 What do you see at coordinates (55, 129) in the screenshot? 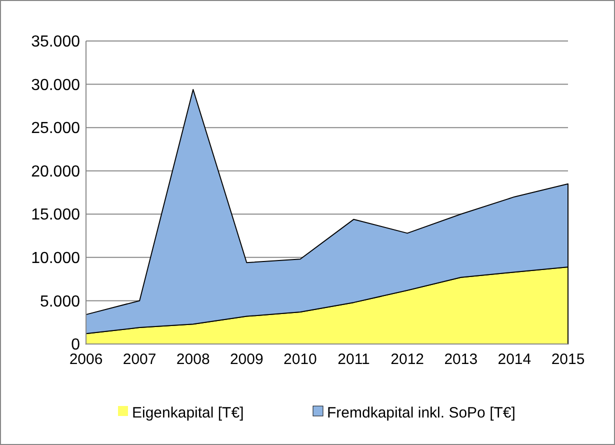
I see `y-tick-label: 25.000` at bounding box center [55, 129].